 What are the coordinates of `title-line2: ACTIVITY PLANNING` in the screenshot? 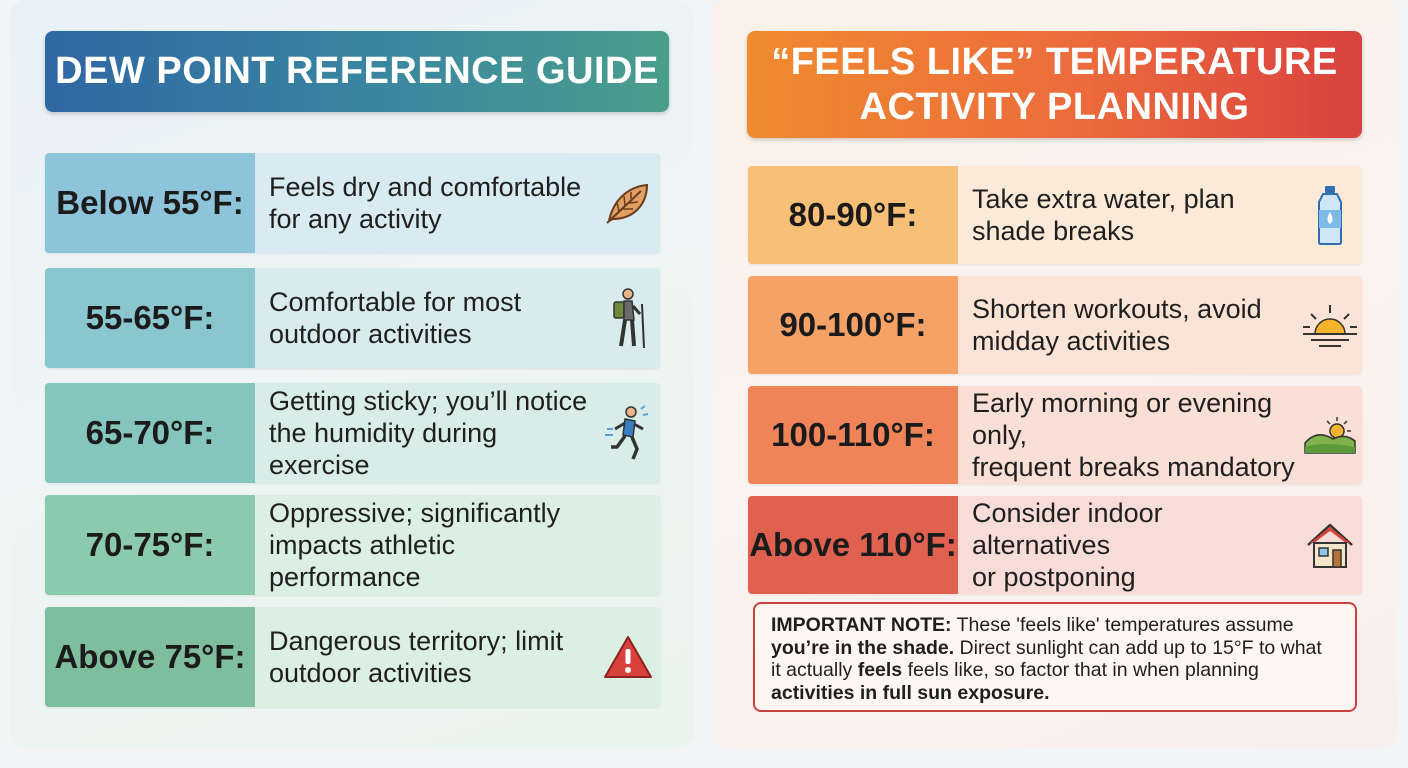 It's located at (1054, 106).